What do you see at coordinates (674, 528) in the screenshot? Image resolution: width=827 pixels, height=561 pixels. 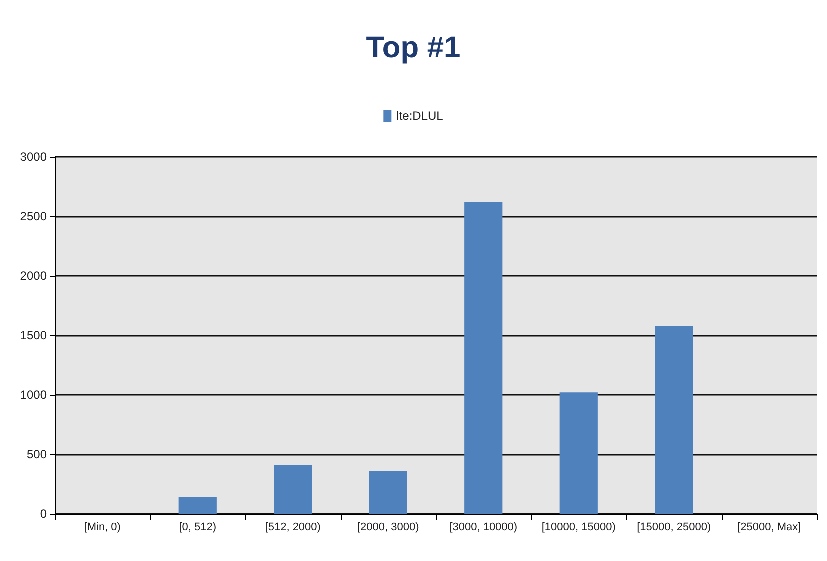 I see `x-tick-label: [15000, 25000)` at bounding box center [674, 528].